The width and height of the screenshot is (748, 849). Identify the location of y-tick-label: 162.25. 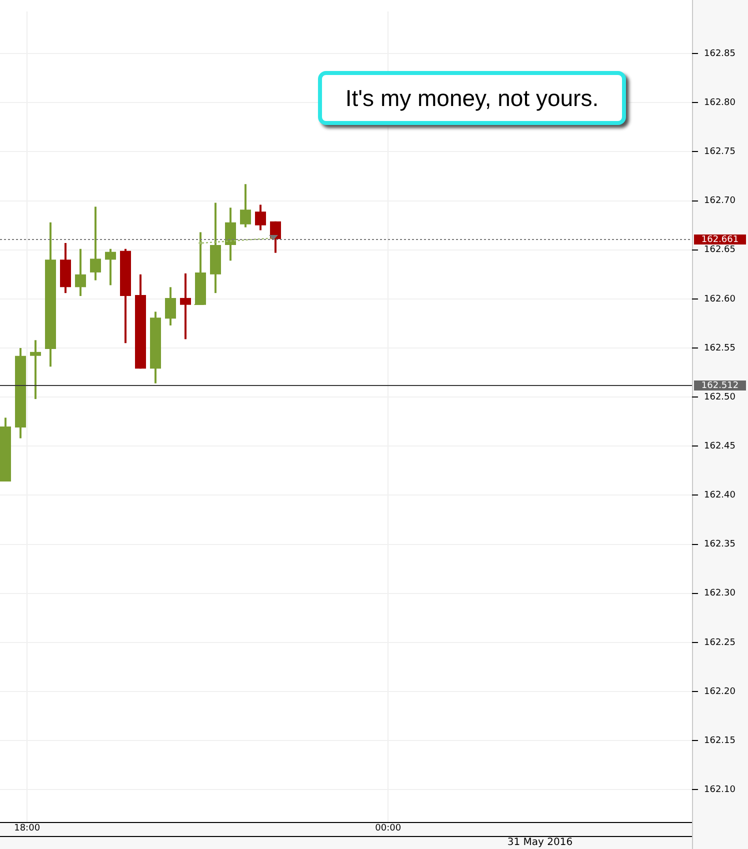
(720, 643).